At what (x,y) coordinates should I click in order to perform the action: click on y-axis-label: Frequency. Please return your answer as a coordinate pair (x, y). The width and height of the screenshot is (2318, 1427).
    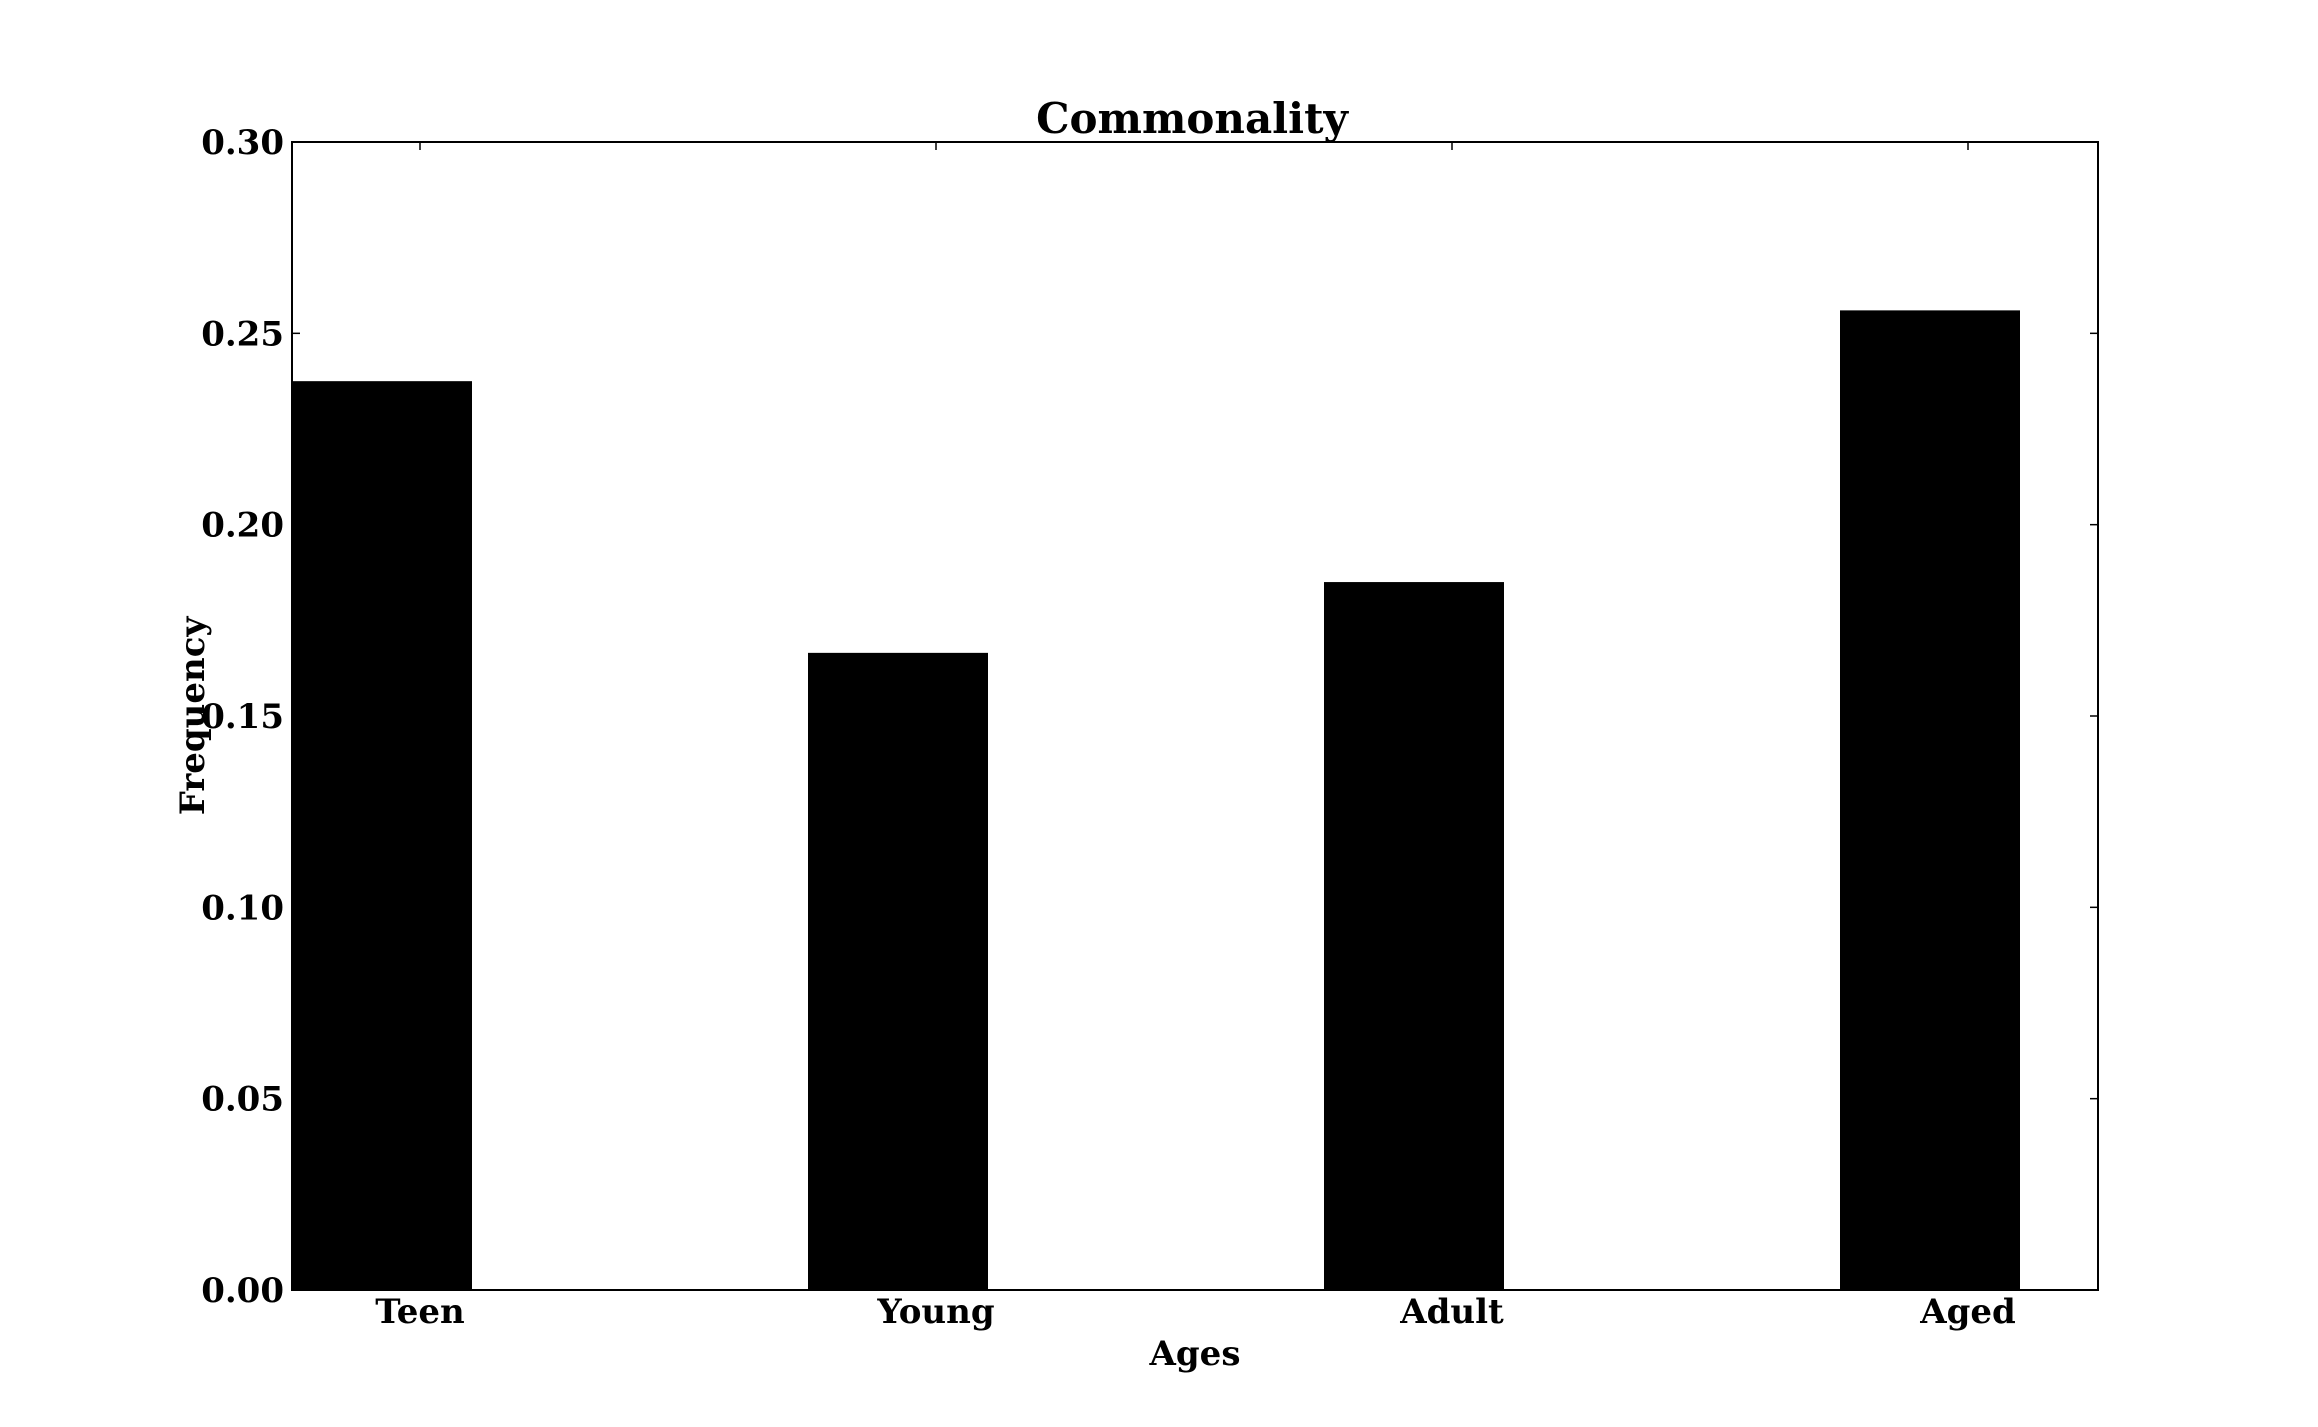
    Looking at the image, I should click on (193, 716).